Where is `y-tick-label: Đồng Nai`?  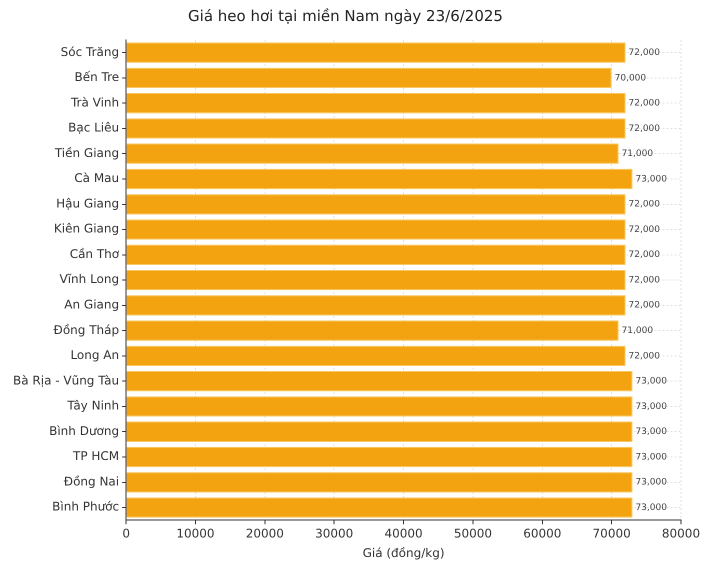 y-tick-label: Đồng Nai is located at coordinates (92, 481).